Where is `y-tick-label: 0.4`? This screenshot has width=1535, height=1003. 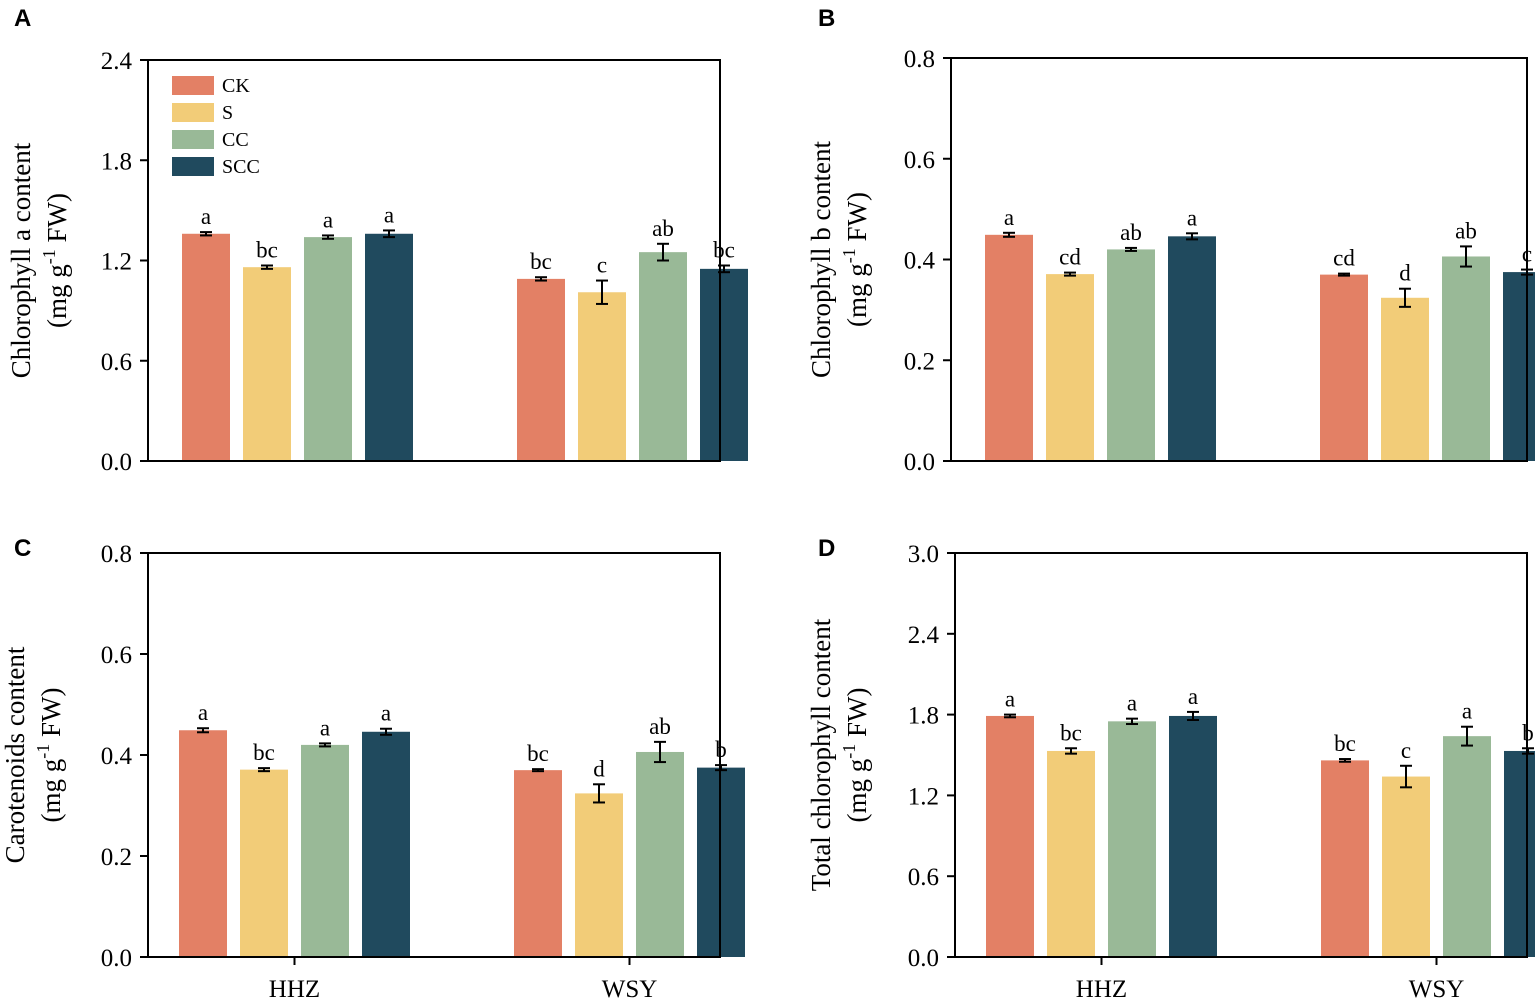 y-tick-label: 0.4 is located at coordinates (920, 261).